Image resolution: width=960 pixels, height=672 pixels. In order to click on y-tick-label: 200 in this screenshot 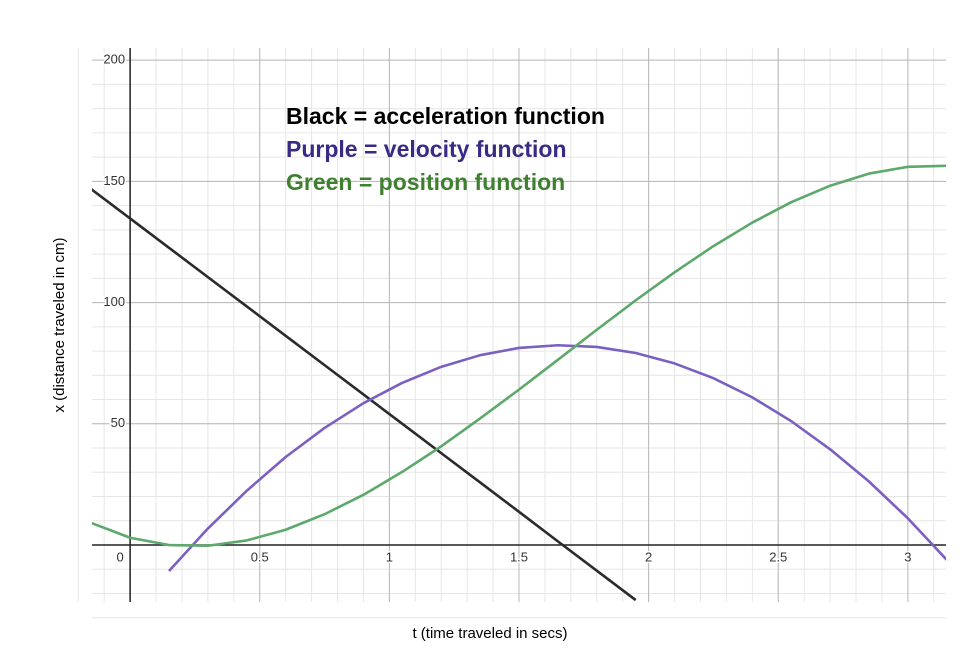, I will do `click(114, 59)`.